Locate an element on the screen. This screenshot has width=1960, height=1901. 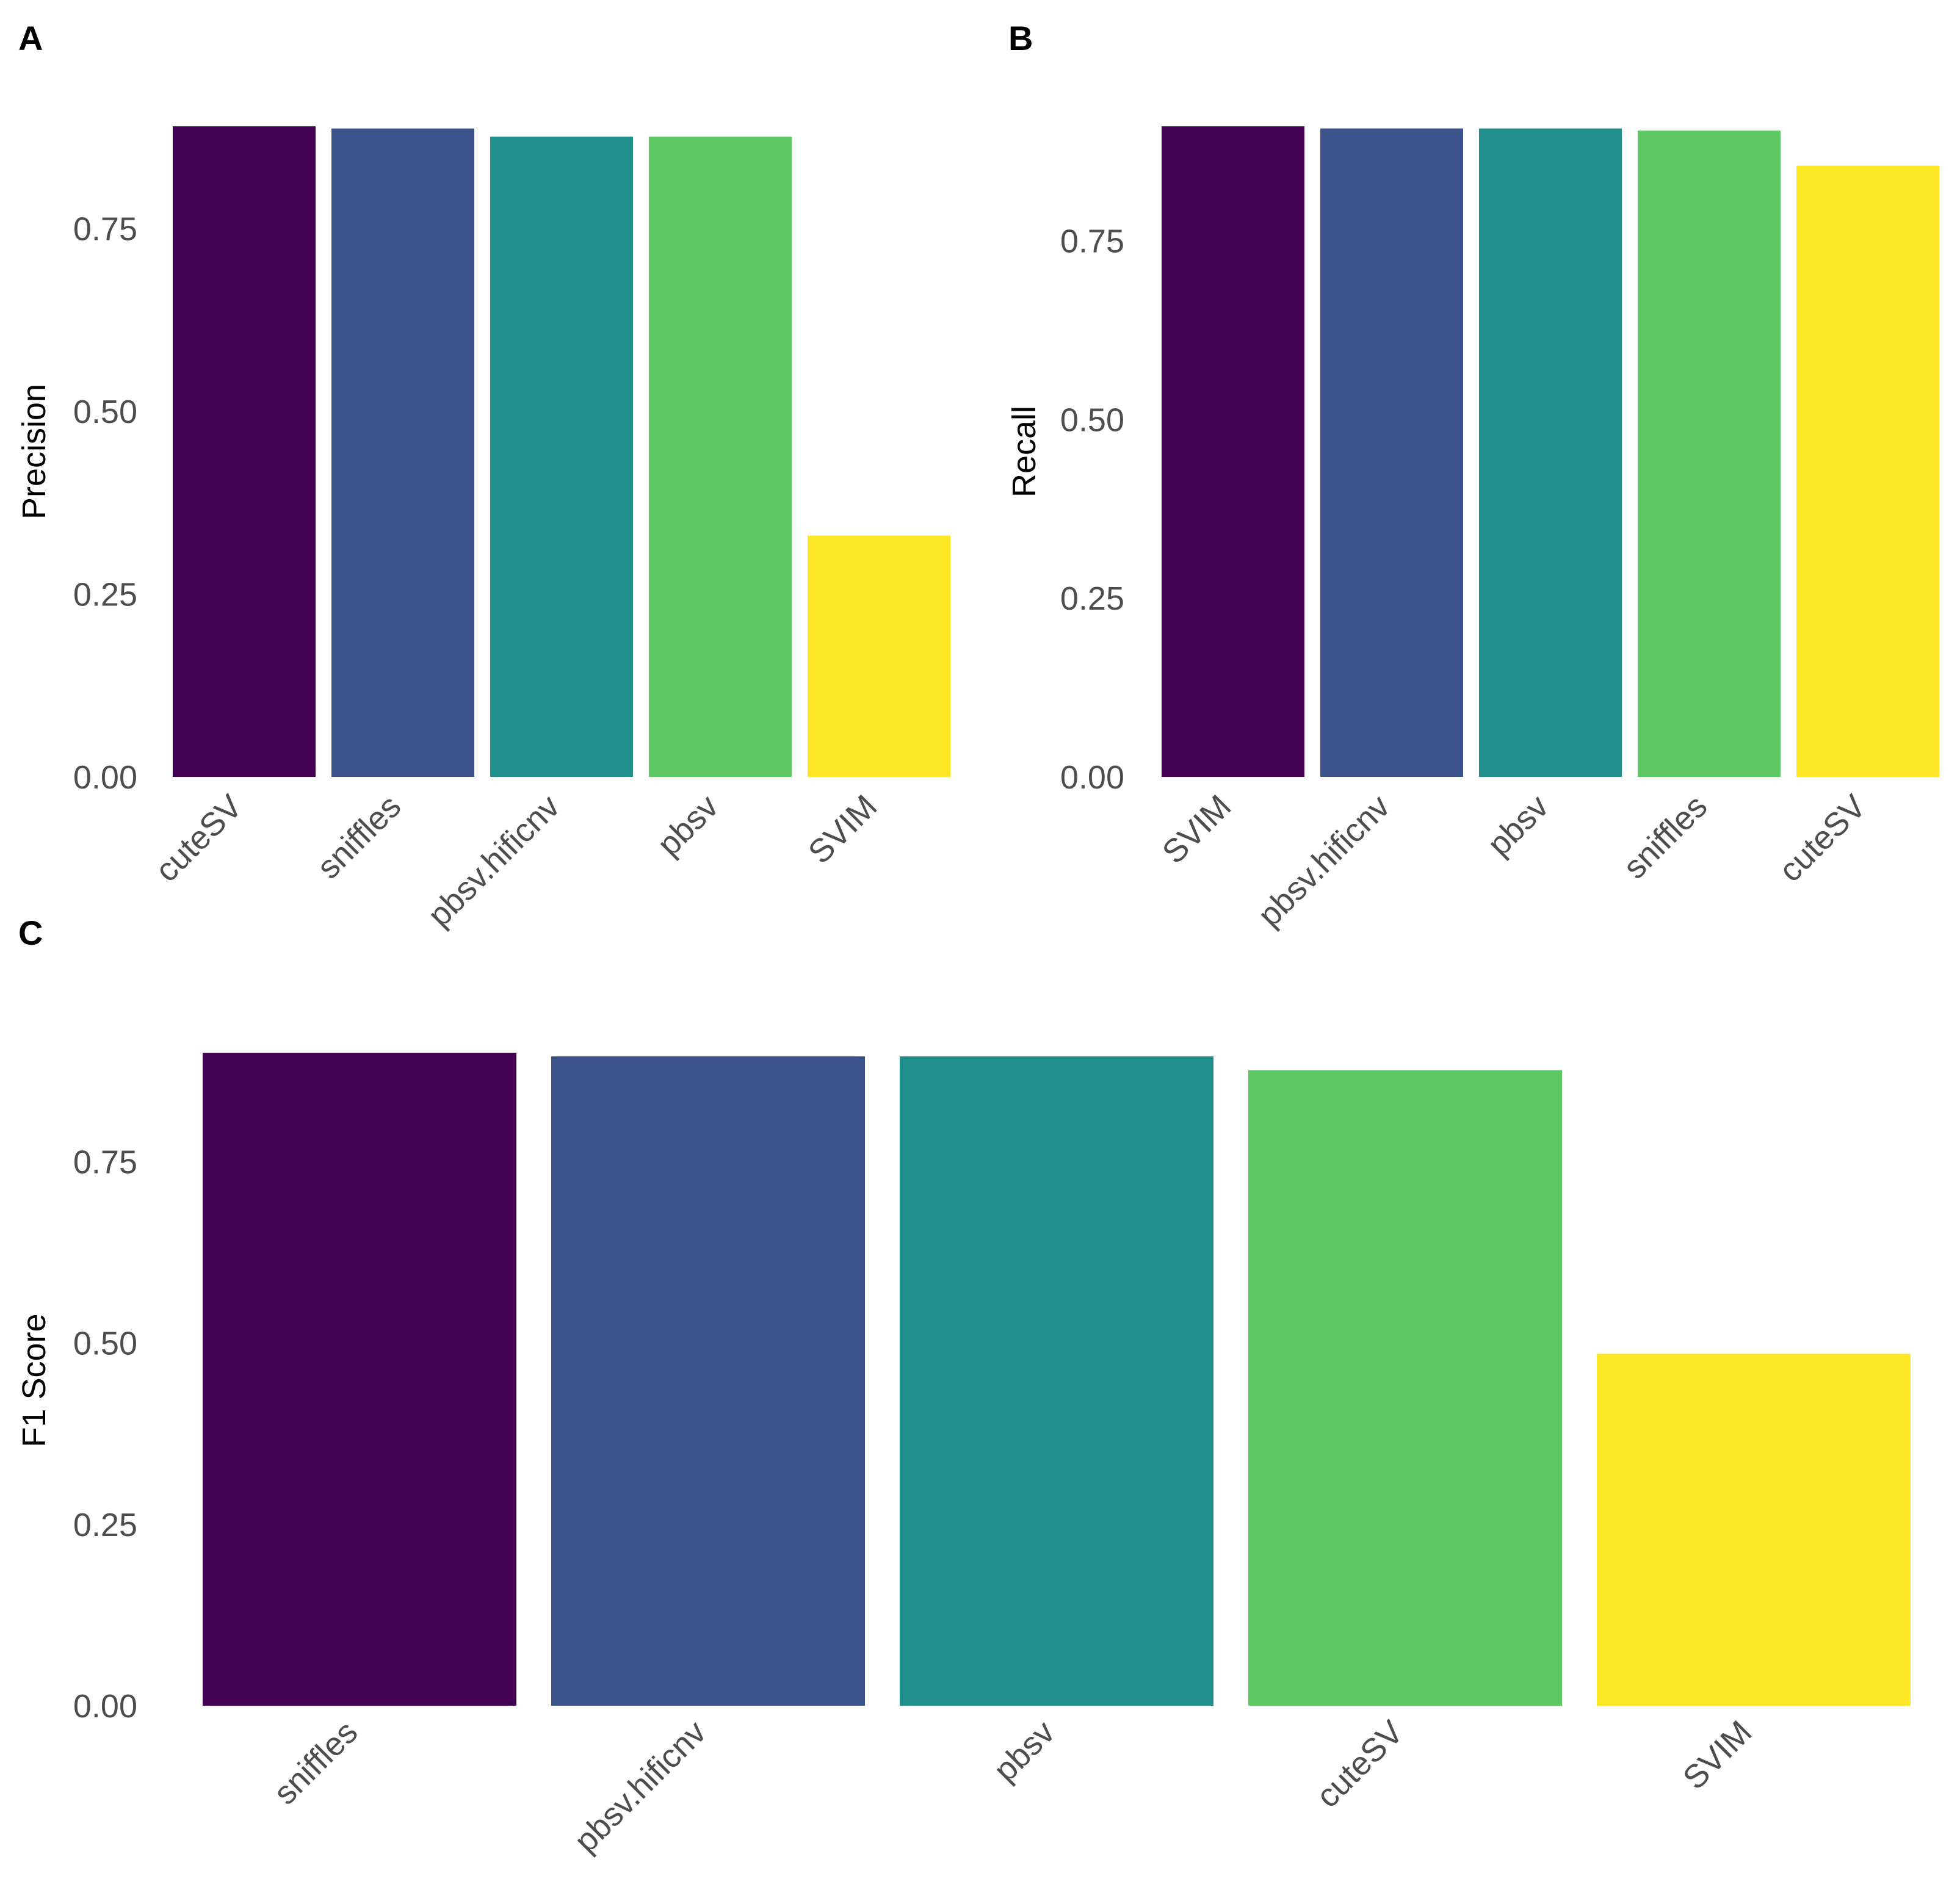
panel-a-y-tick-label: 0.50 is located at coordinates (105, 412).